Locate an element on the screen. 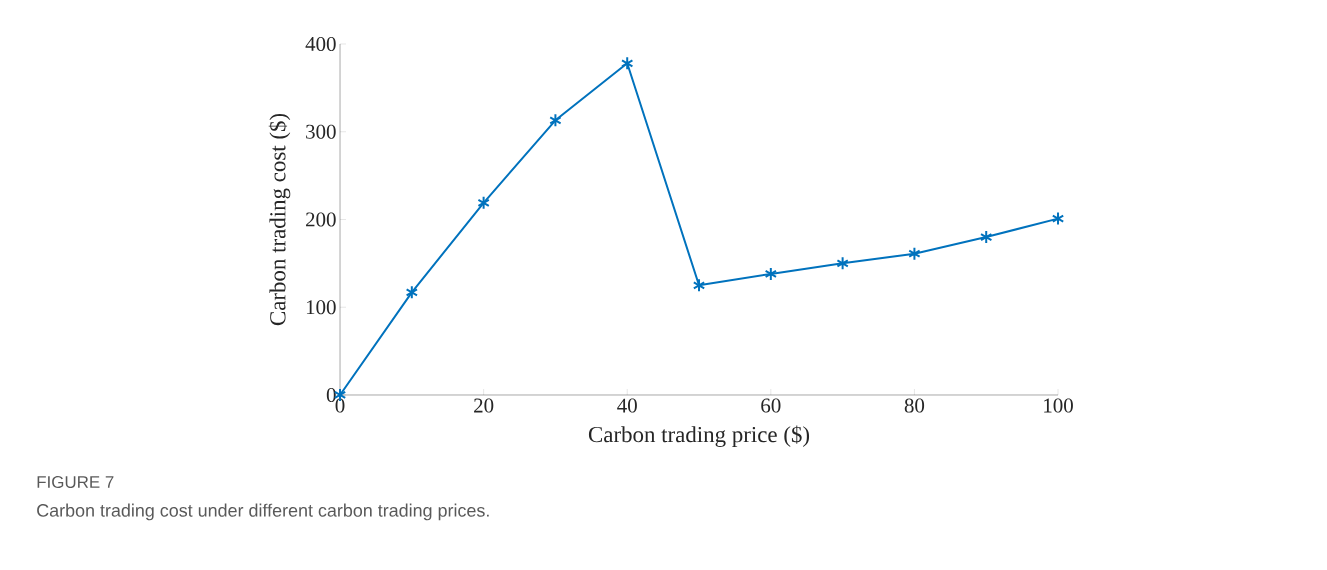 The height and width of the screenshot is (570, 1327). y-tick-label: 0 is located at coordinates (331, 395).